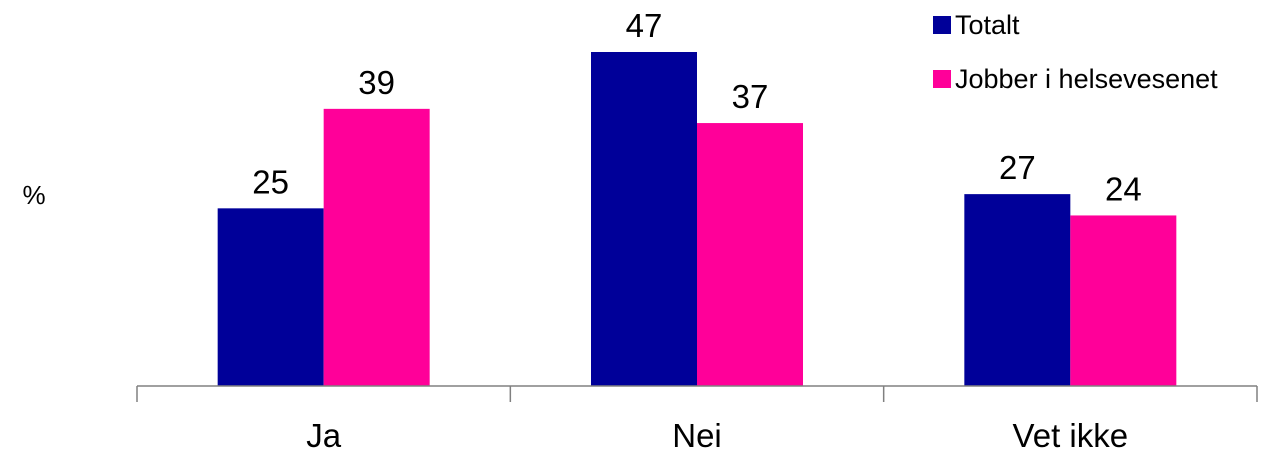 The image size is (1270, 458). I want to click on data-label: 24, so click(1123, 188).